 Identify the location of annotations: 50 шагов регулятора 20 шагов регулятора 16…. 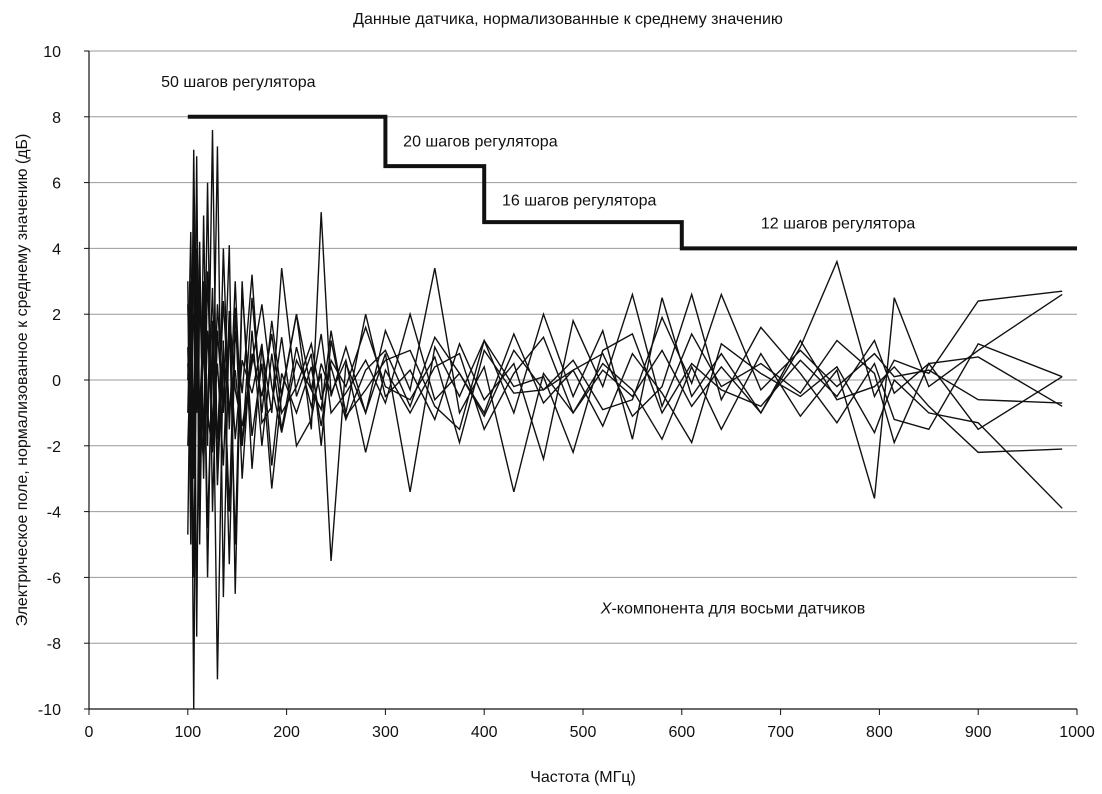
(538, 153).